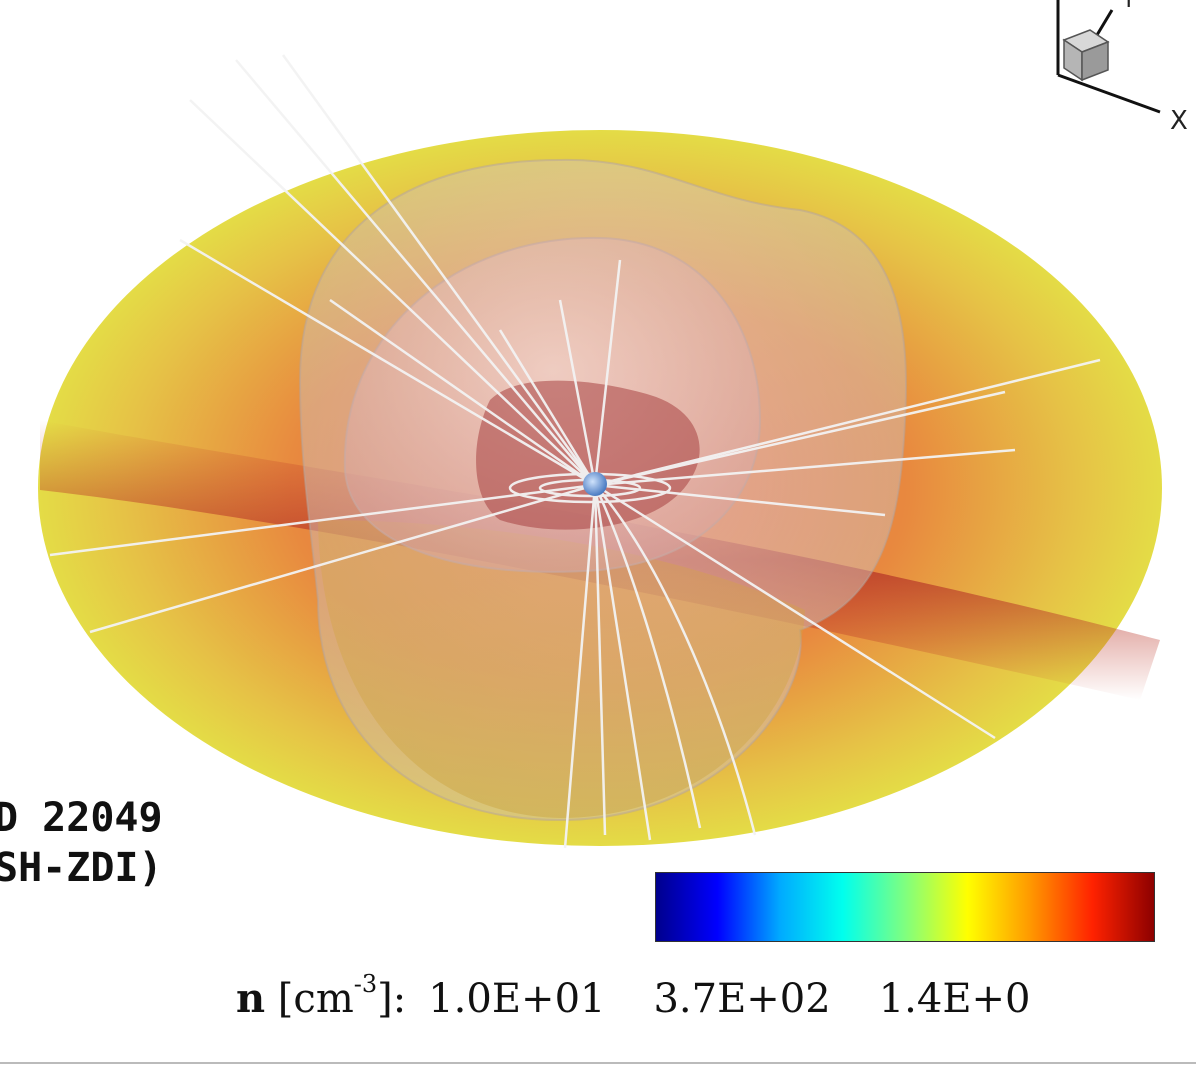 Image resolution: width=1196 pixels, height=1070 pixels. I want to click on colorbar, so click(905, 907).